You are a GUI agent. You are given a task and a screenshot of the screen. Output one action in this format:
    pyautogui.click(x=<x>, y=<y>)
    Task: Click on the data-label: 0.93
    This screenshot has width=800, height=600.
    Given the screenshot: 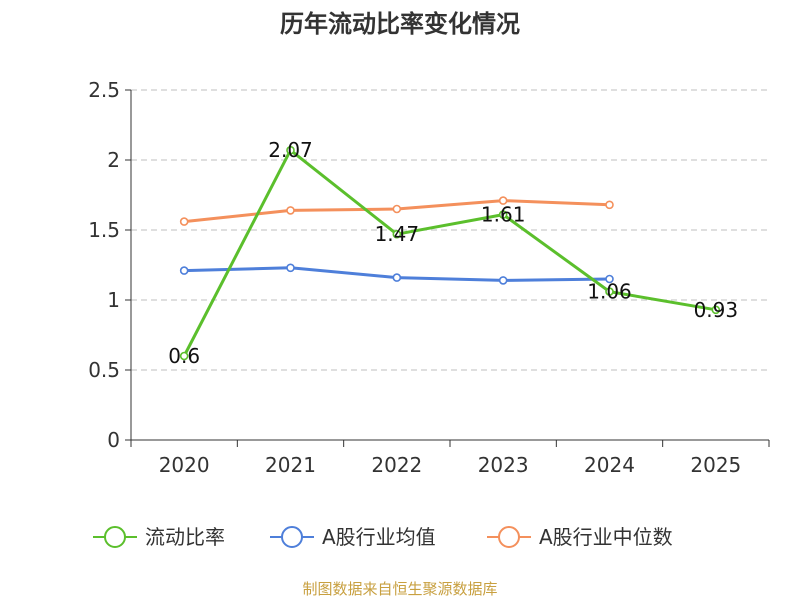 What is the action you would take?
    pyautogui.click(x=716, y=310)
    